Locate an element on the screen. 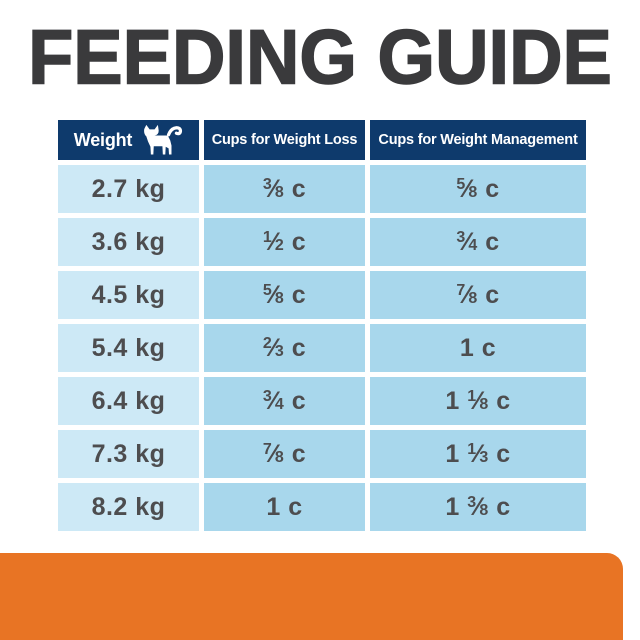  weight-management-cell: 5⁄8 c is located at coordinates (478, 189).